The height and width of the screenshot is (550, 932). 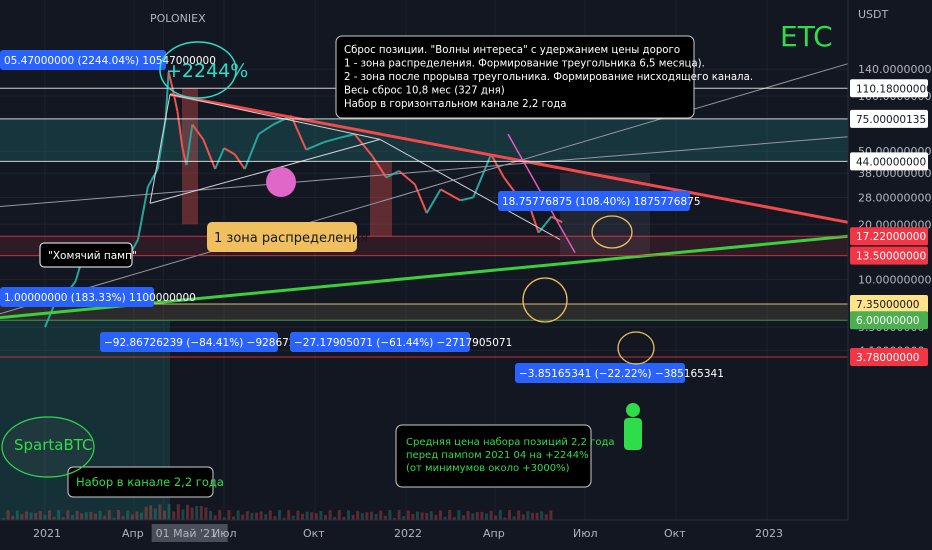 What do you see at coordinates (515, 77) in the screenshot?
I see `note-box` at bounding box center [515, 77].